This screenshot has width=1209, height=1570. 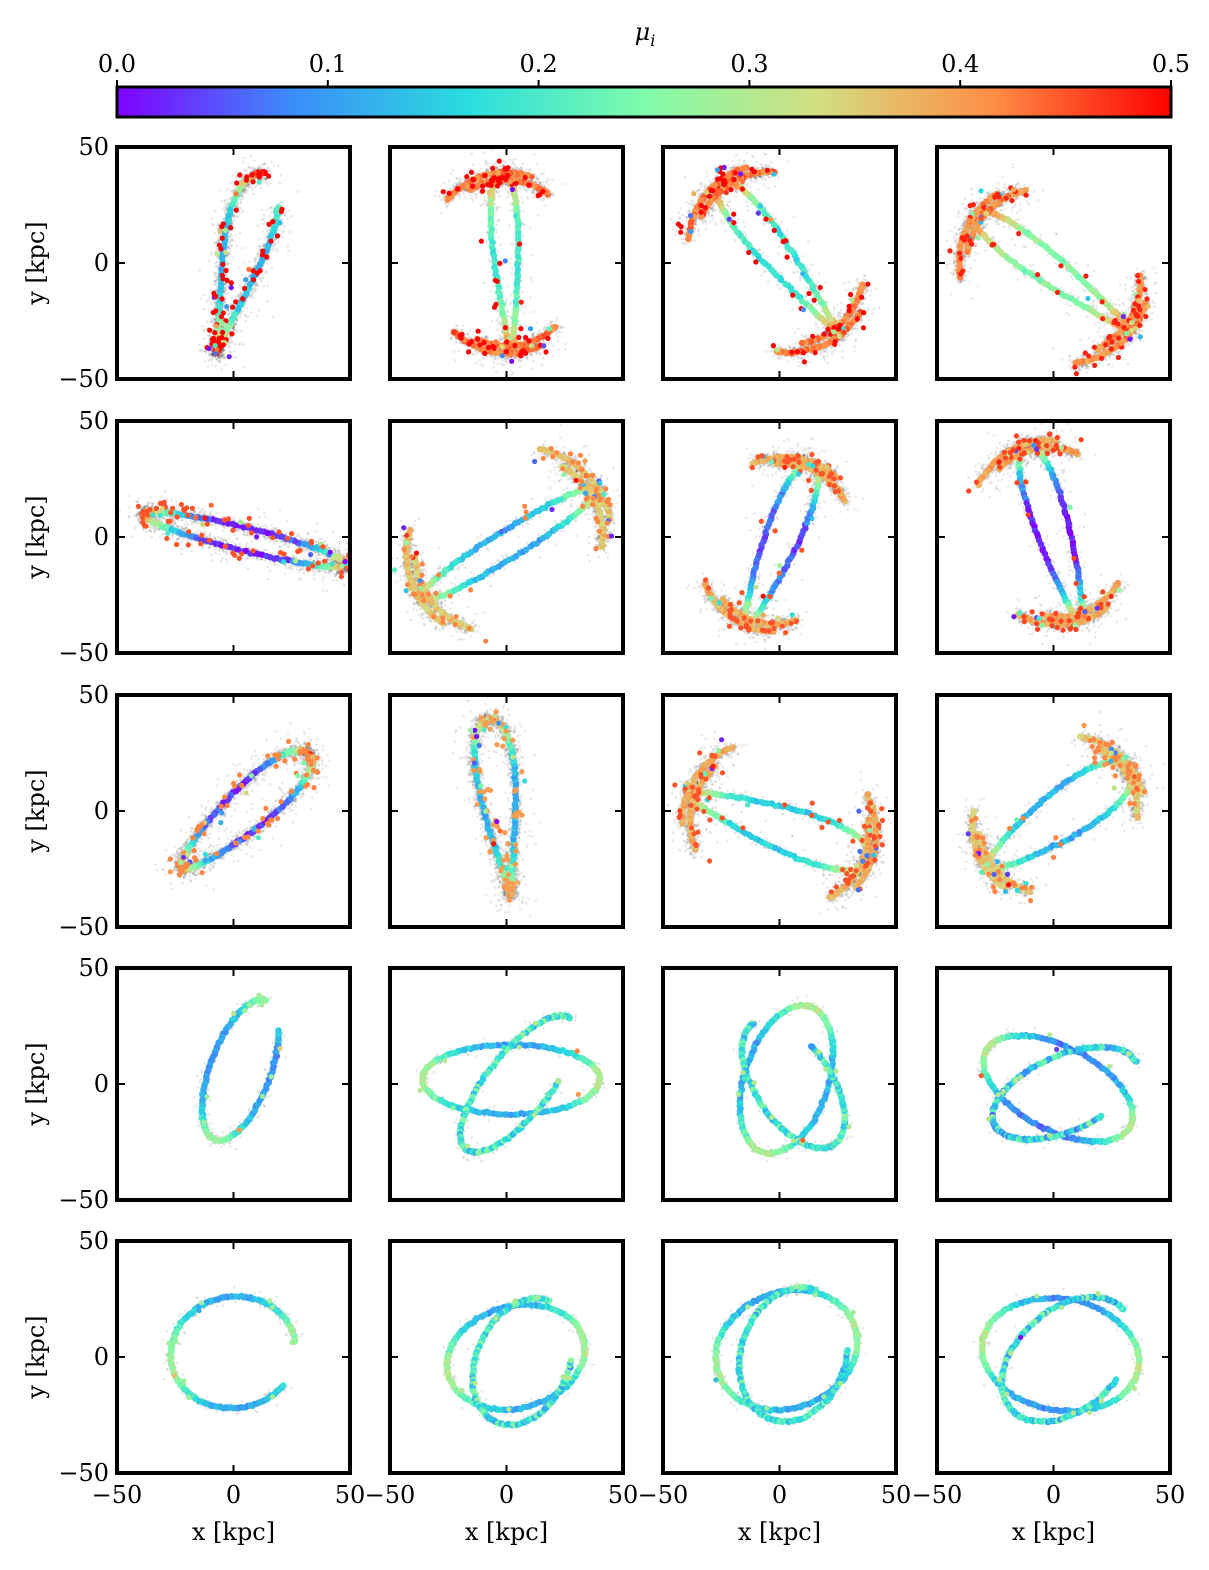 What do you see at coordinates (510, 1084) in the screenshot?
I see `stream-particles` at bounding box center [510, 1084].